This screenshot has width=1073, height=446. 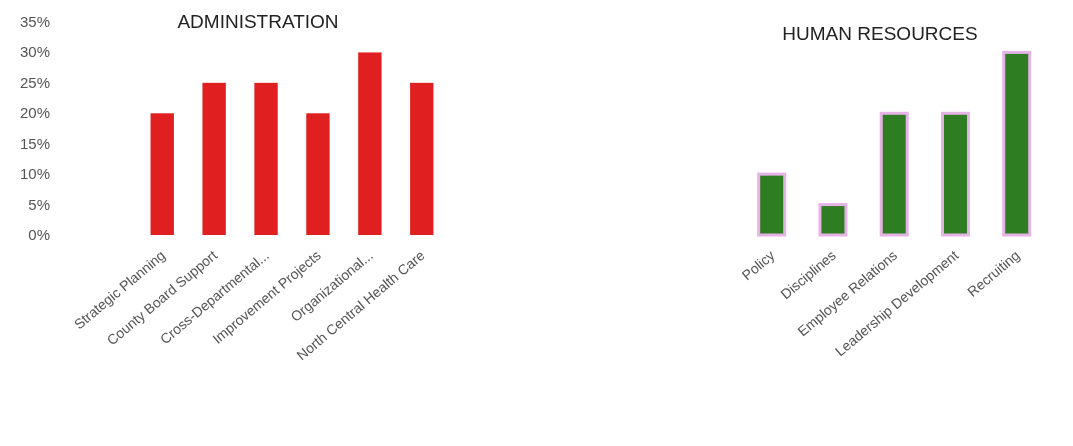 What do you see at coordinates (39, 234) in the screenshot?
I see `y-tick-label: 0%` at bounding box center [39, 234].